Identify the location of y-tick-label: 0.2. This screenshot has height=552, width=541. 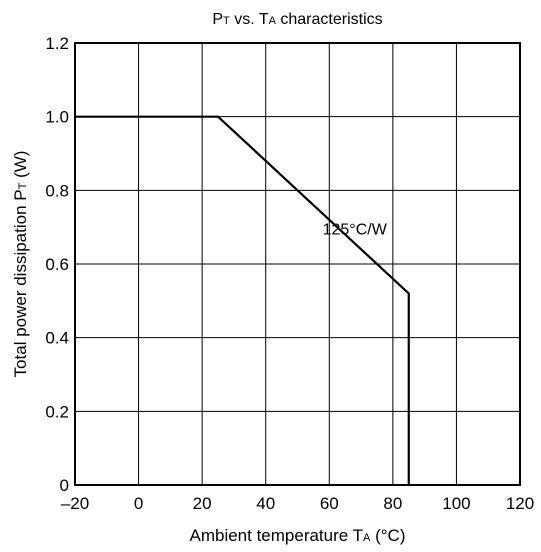
(57, 411).